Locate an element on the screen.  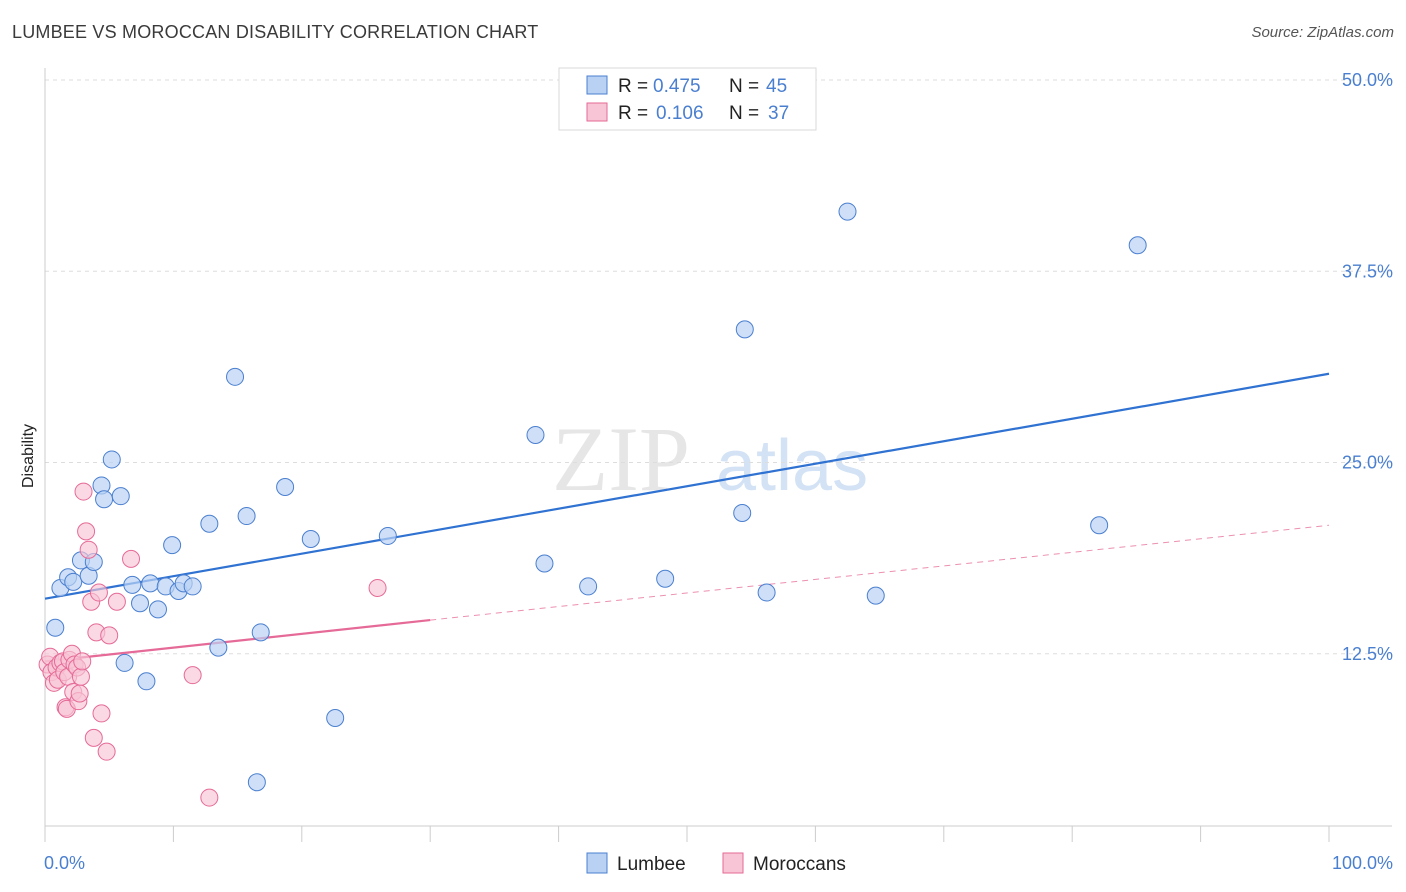
bottom-legend-label-moroccan: Moroccans is located at coordinates (799, 864).